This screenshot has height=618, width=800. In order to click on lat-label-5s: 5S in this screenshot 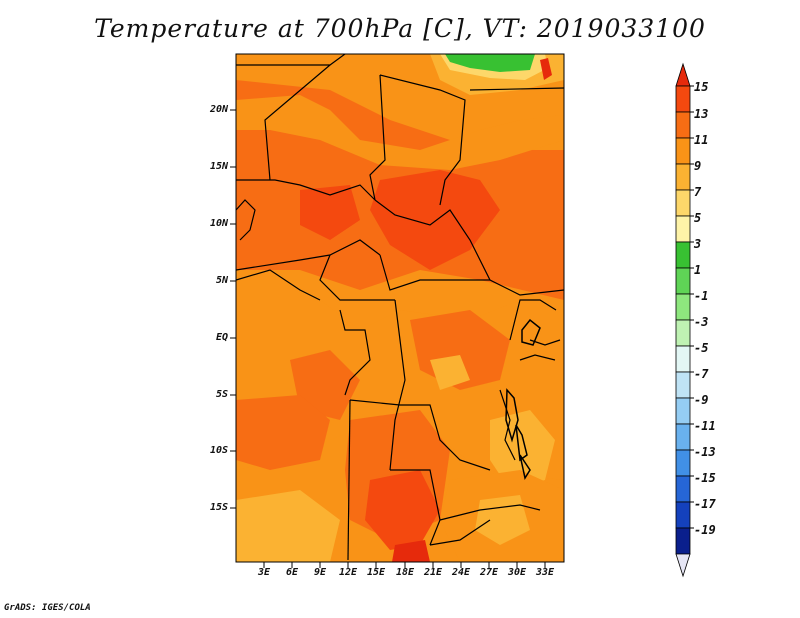, I will do `click(221, 394)`.